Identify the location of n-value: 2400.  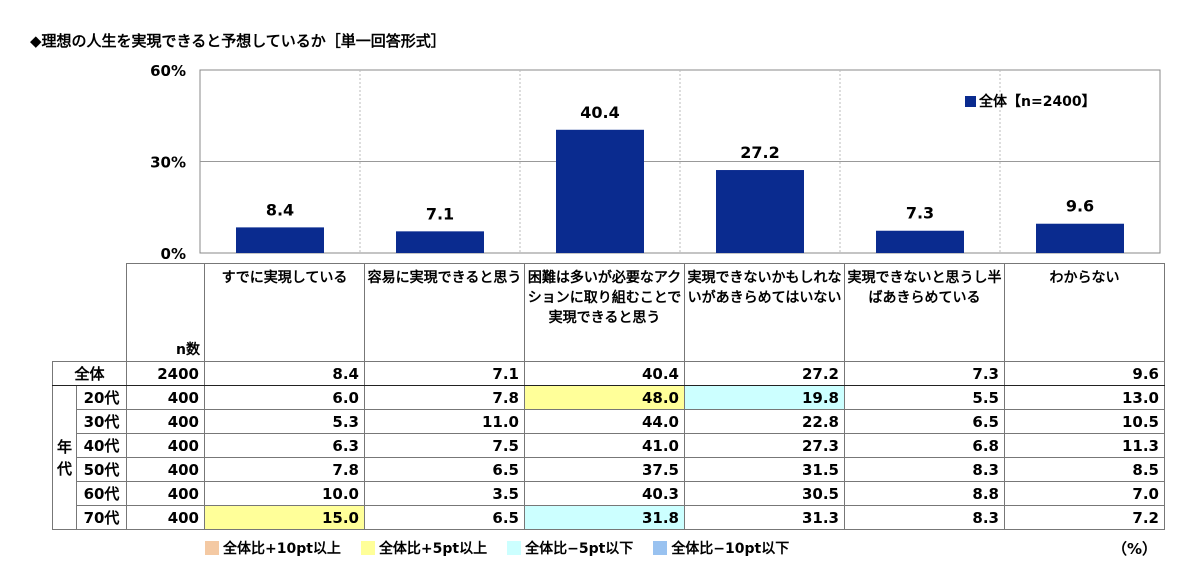
(165, 373).